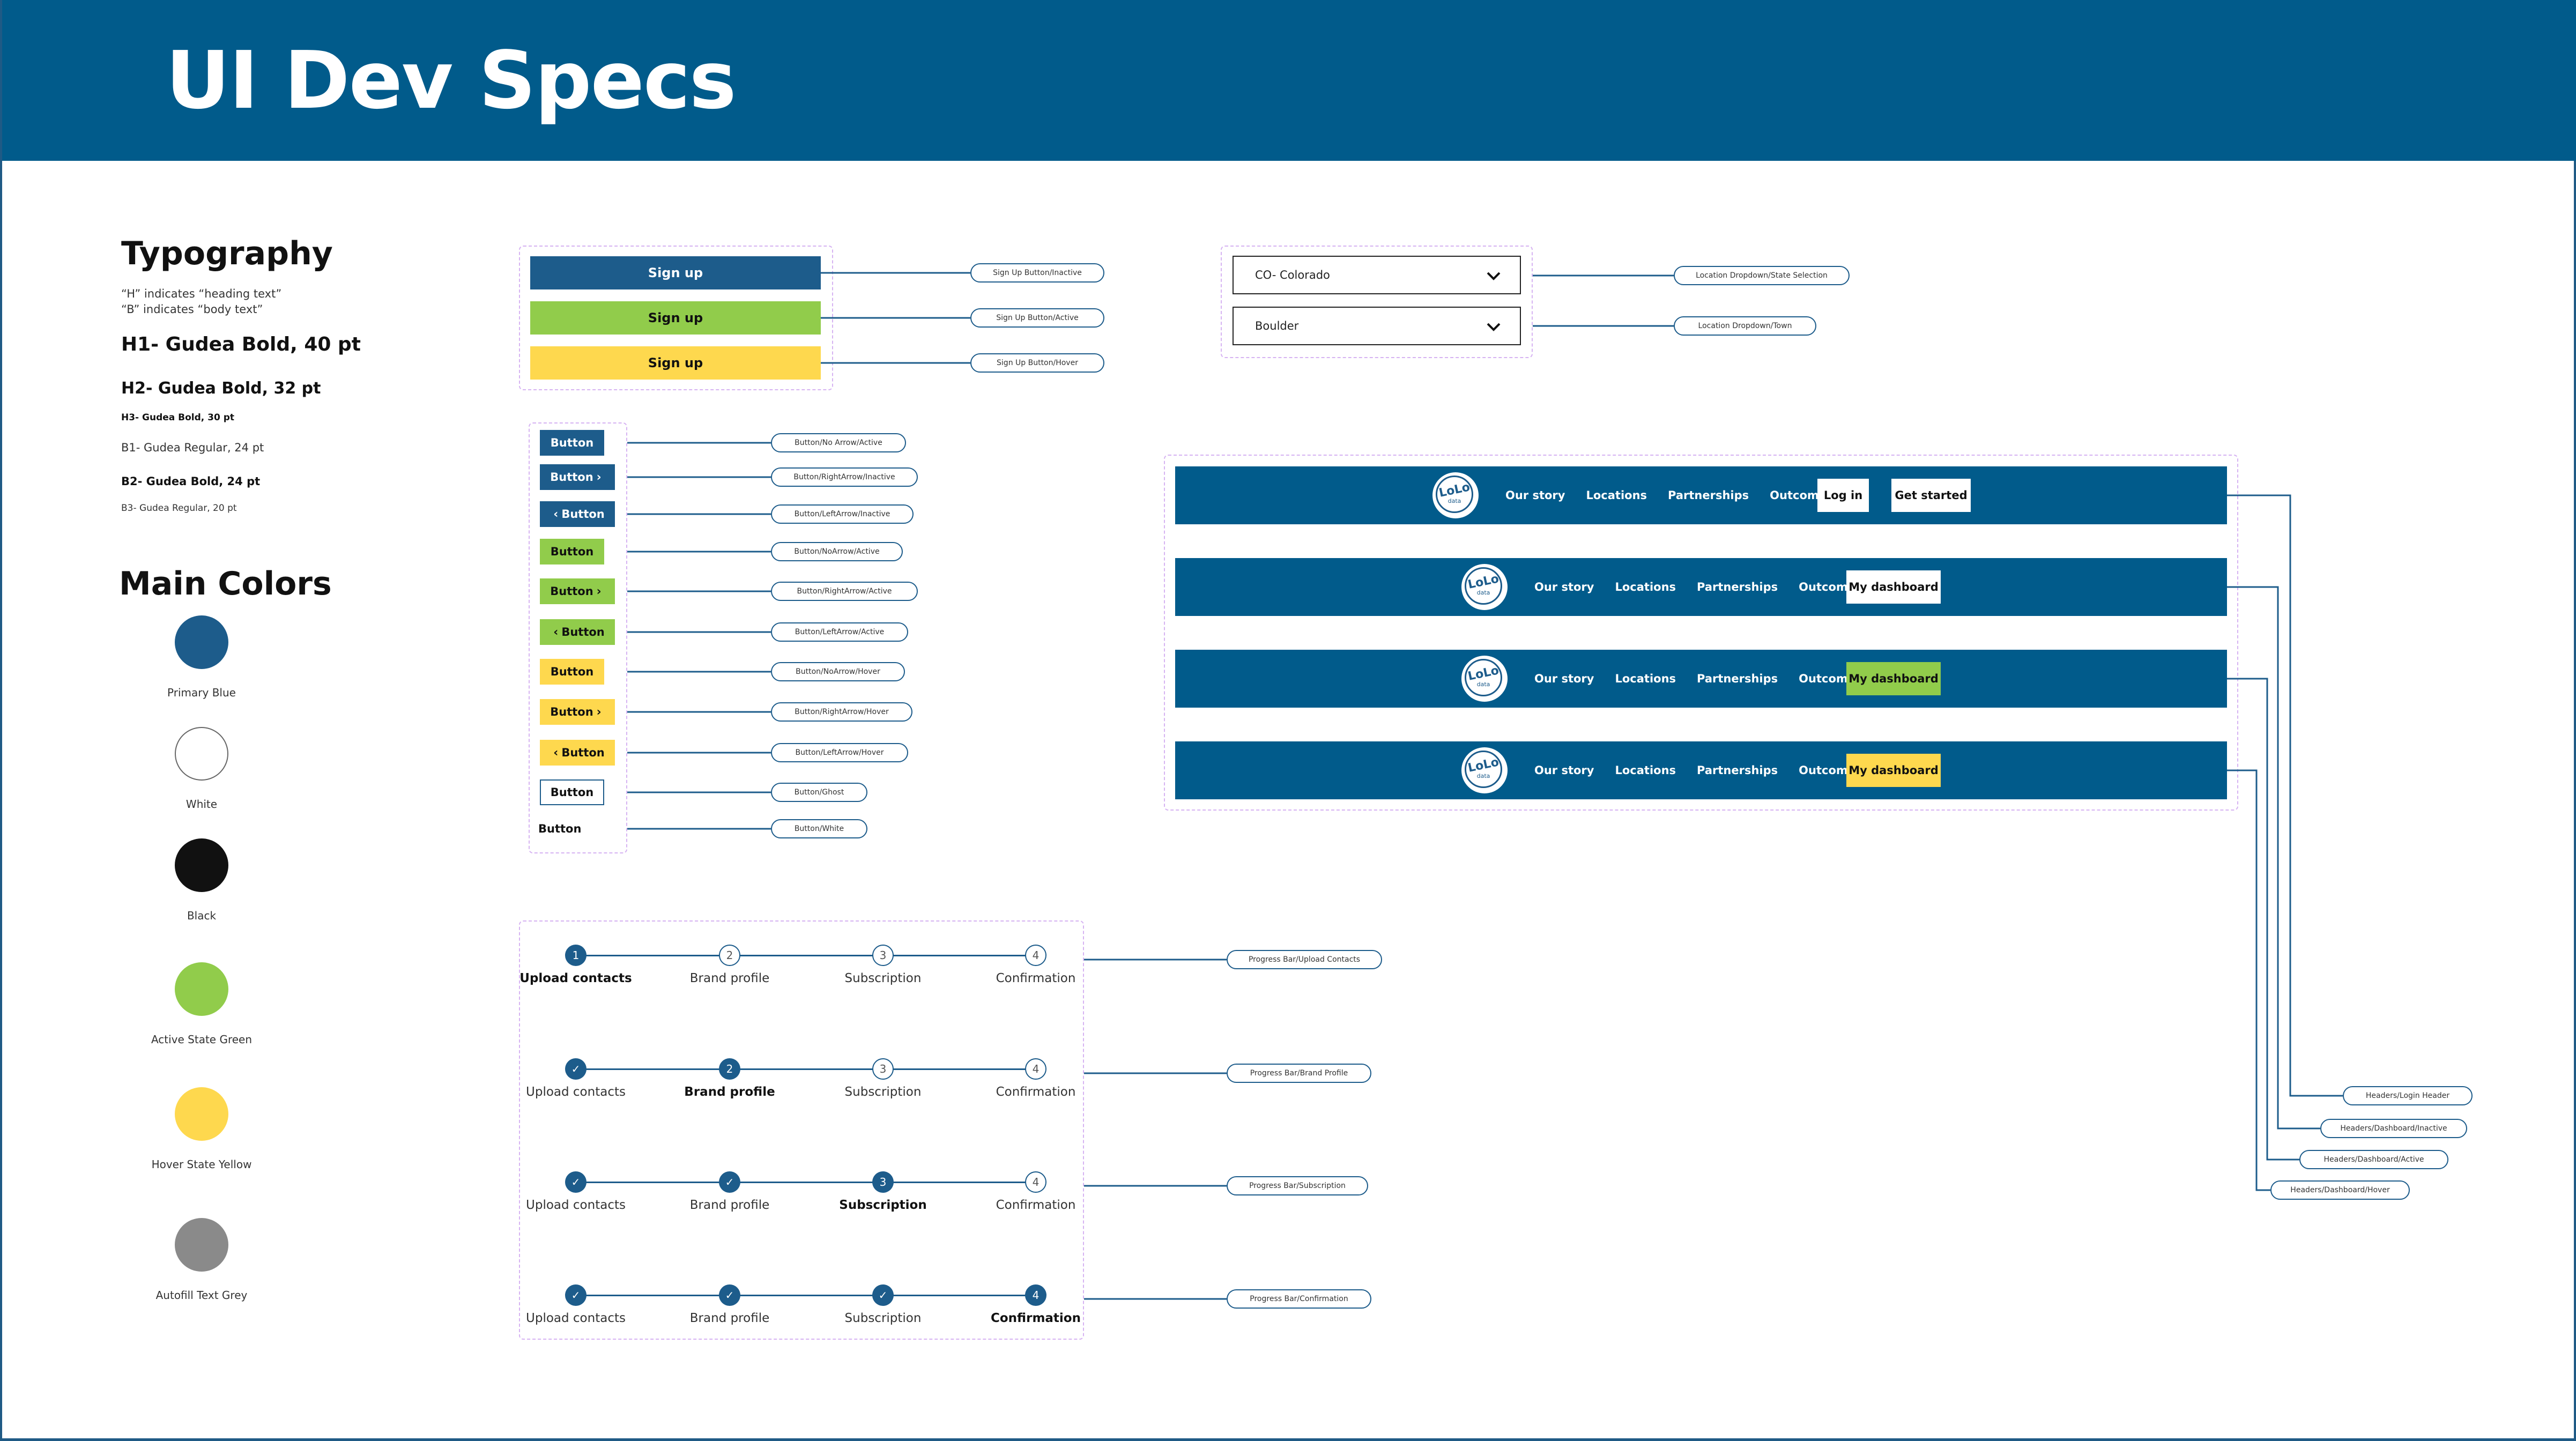 The height and width of the screenshot is (1441, 2576). What do you see at coordinates (2408, 1095) in the screenshot?
I see `spec-tag: Headers/Login Header` at bounding box center [2408, 1095].